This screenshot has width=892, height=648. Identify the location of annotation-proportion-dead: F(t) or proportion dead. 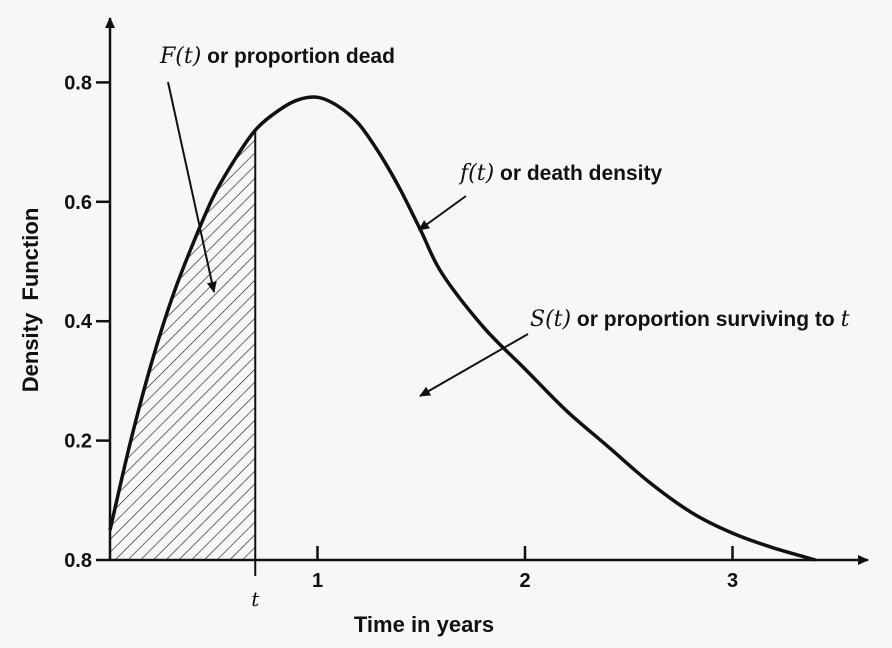
(277, 56).